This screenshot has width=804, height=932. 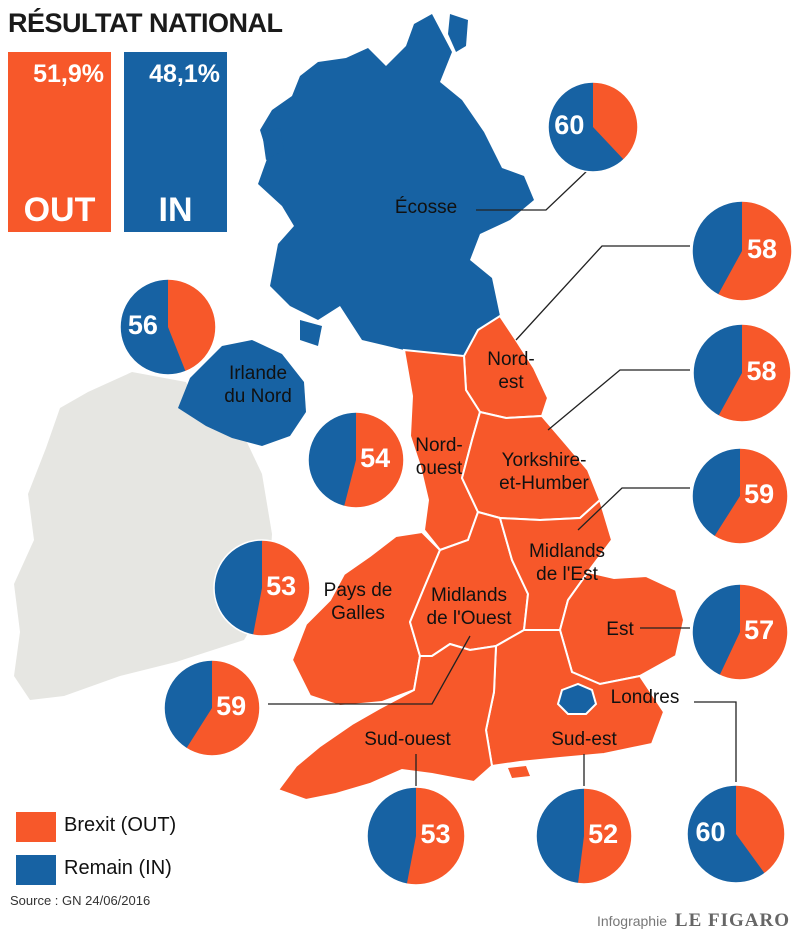 I want to click on pie-slice-brexit-pays-de-galles, so click(x=281, y=588).